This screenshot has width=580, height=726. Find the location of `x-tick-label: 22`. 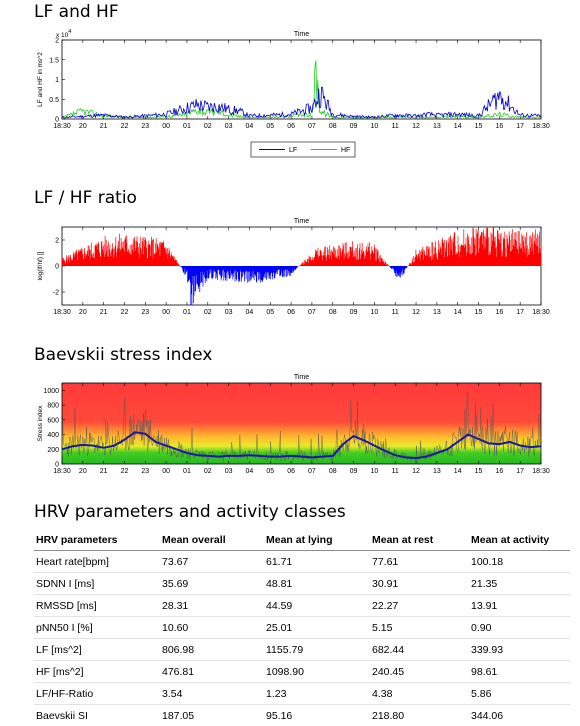

x-tick-label: 22 is located at coordinates (125, 471).